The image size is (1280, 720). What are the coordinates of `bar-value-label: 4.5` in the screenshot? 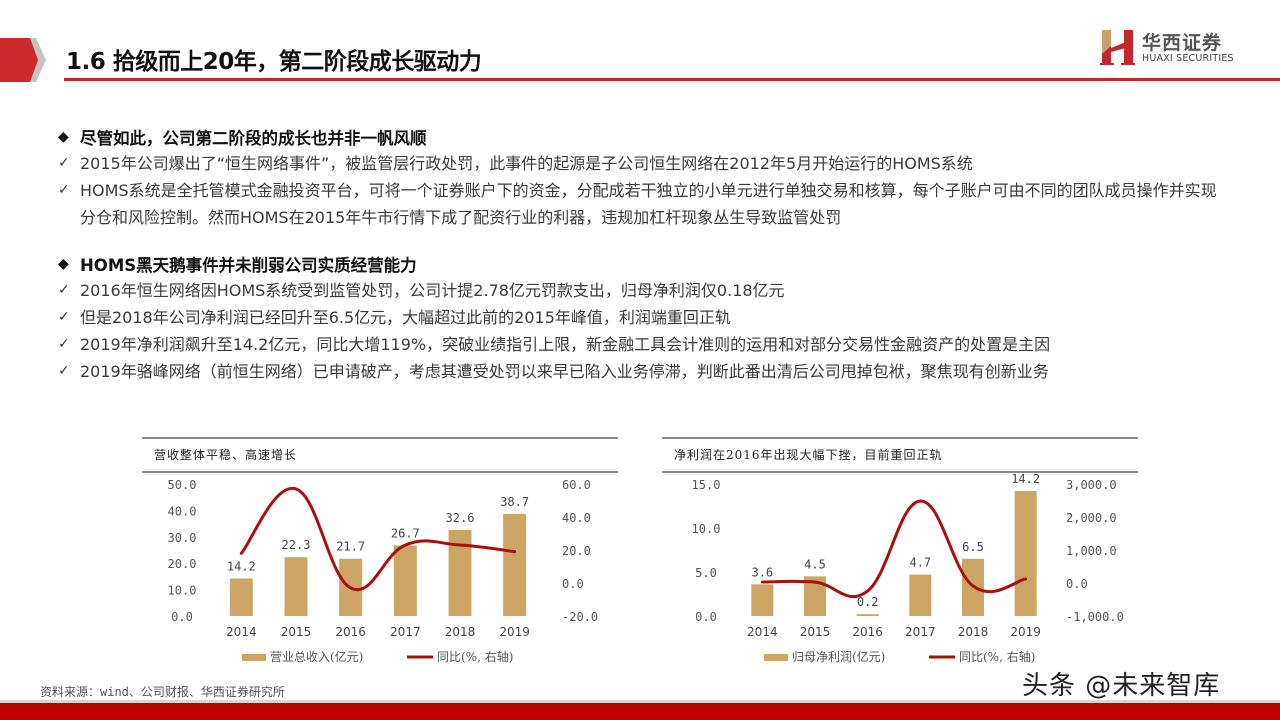 It's located at (815, 564).